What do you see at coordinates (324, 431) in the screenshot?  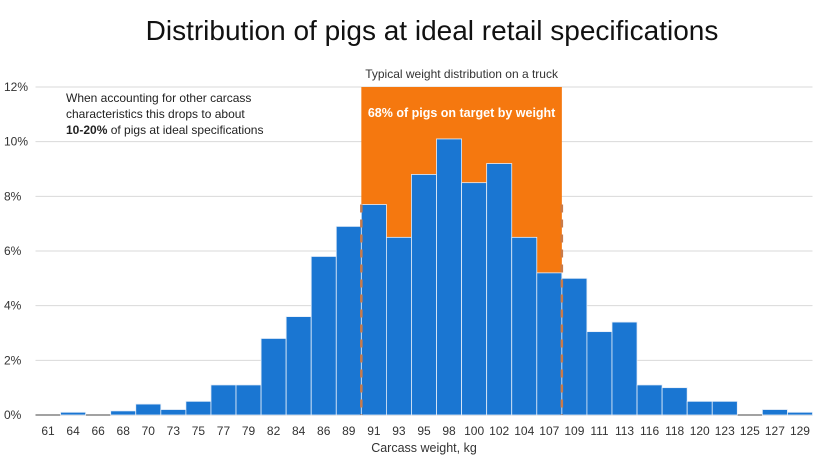 I see `x-tick-label: 86` at bounding box center [324, 431].